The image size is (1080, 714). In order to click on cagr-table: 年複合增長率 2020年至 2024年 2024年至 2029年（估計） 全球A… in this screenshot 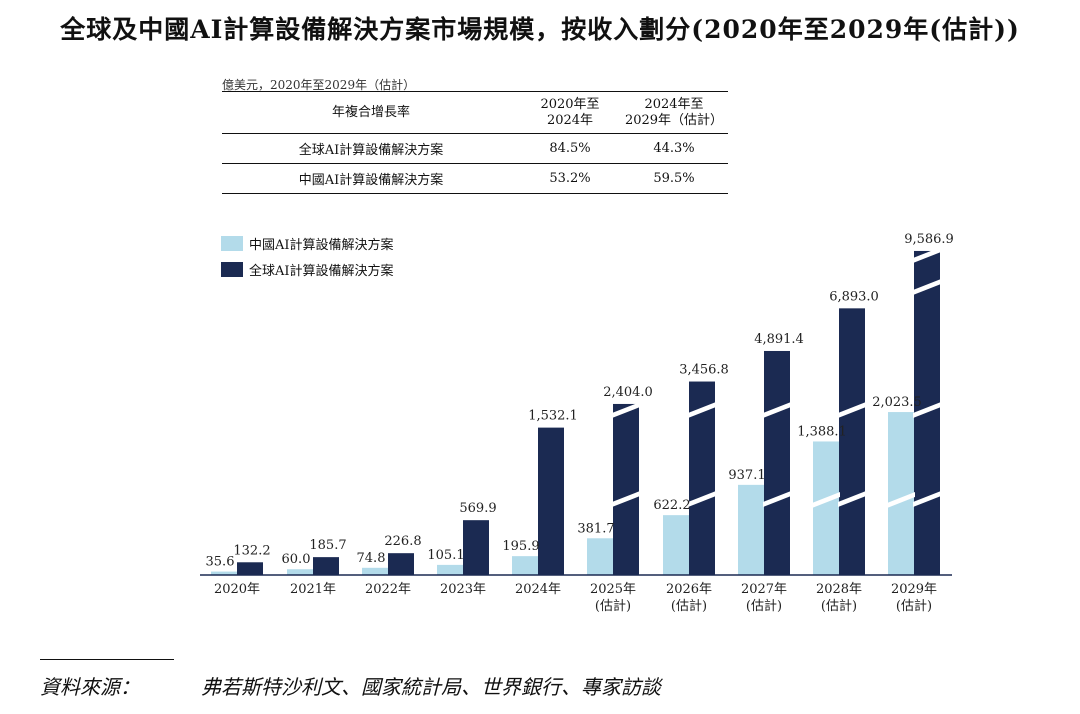, I will do `click(475, 142)`.